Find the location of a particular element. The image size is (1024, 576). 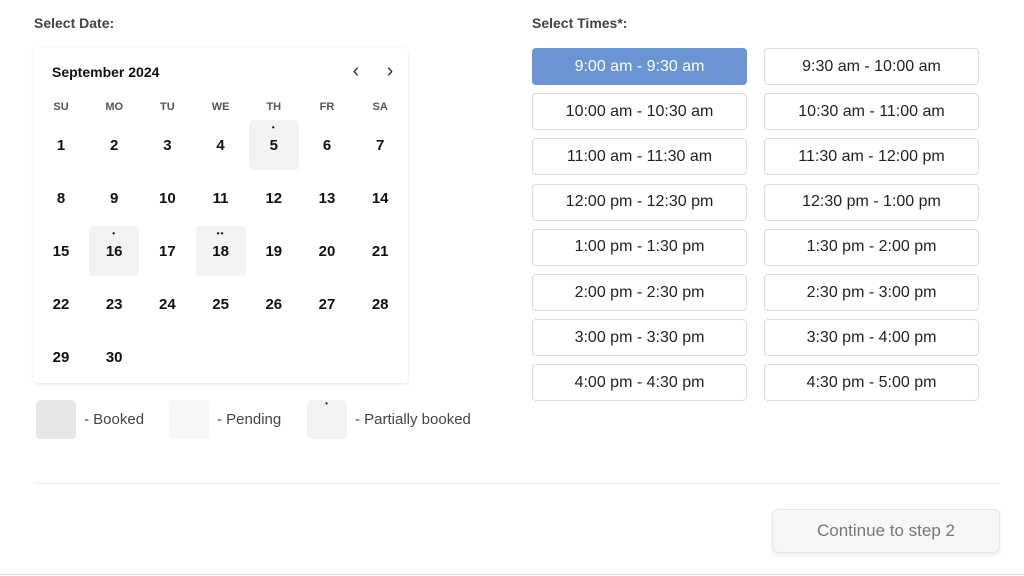

chevron-left-icon: ‹ is located at coordinates (356, 71).